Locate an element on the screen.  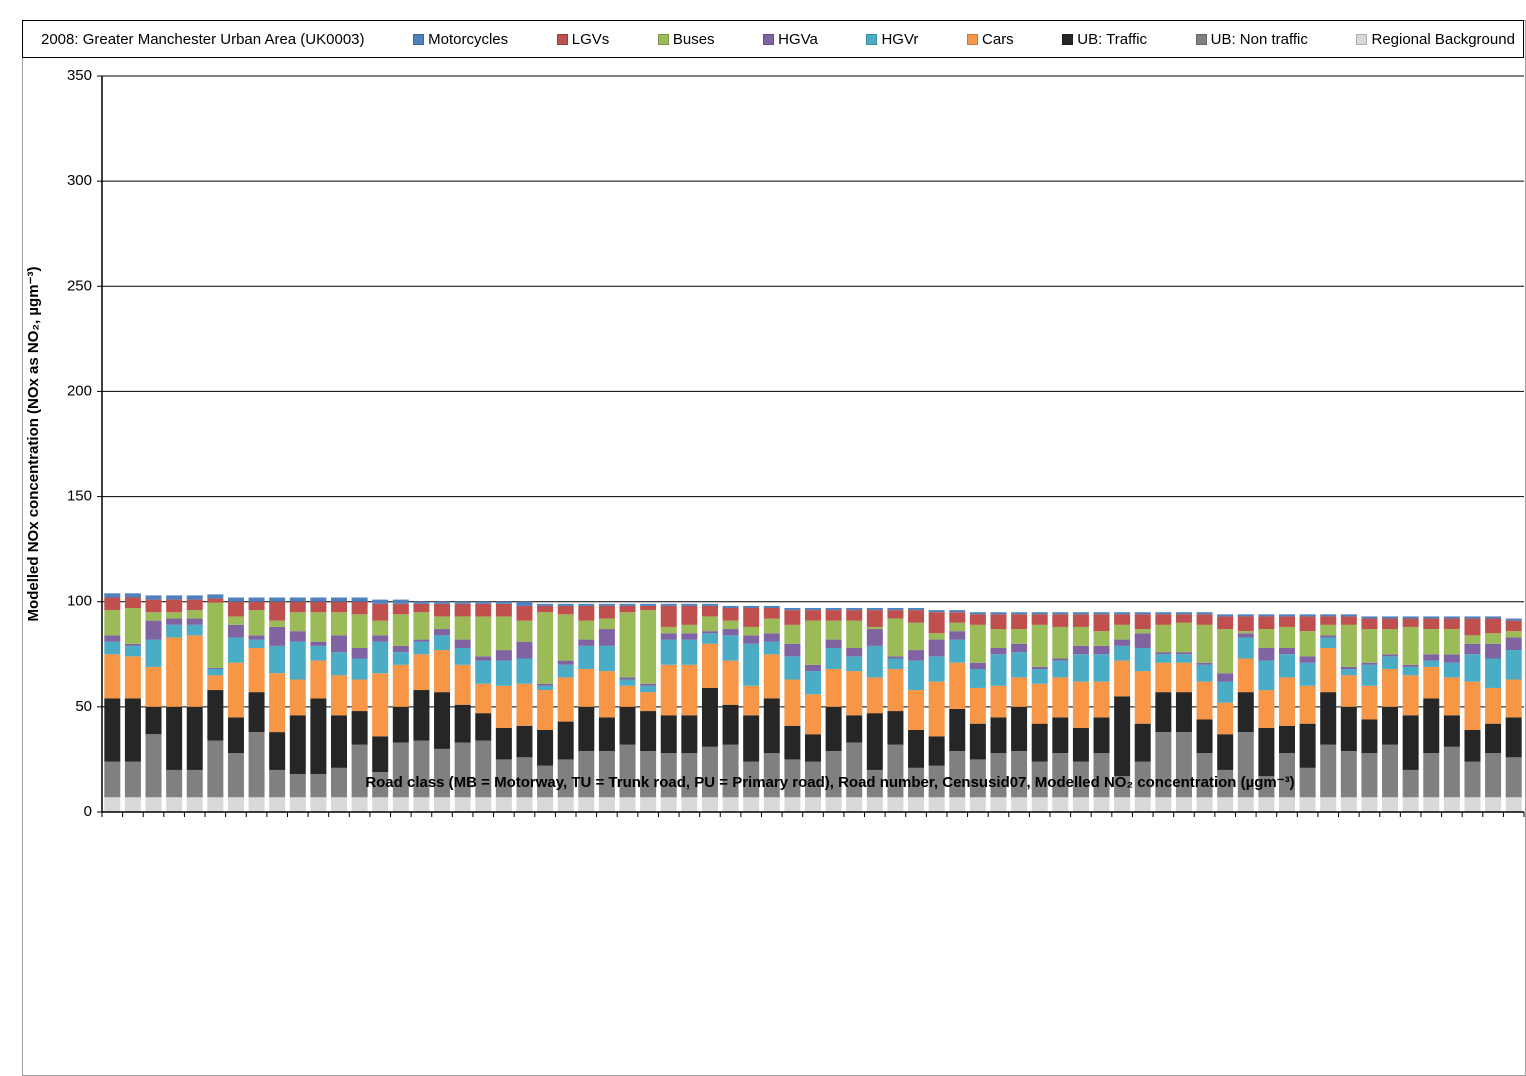
legend-label: Buses is located at coordinates (693, 39).